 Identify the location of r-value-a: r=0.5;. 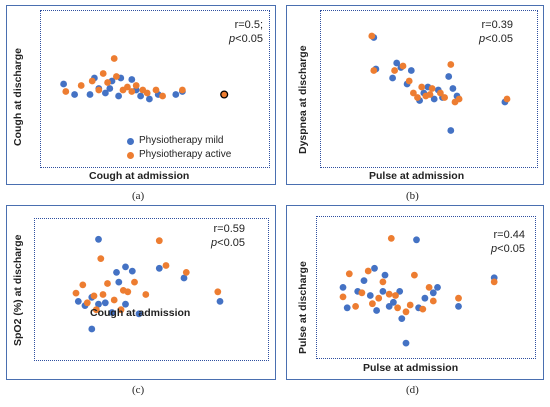
(248, 25).